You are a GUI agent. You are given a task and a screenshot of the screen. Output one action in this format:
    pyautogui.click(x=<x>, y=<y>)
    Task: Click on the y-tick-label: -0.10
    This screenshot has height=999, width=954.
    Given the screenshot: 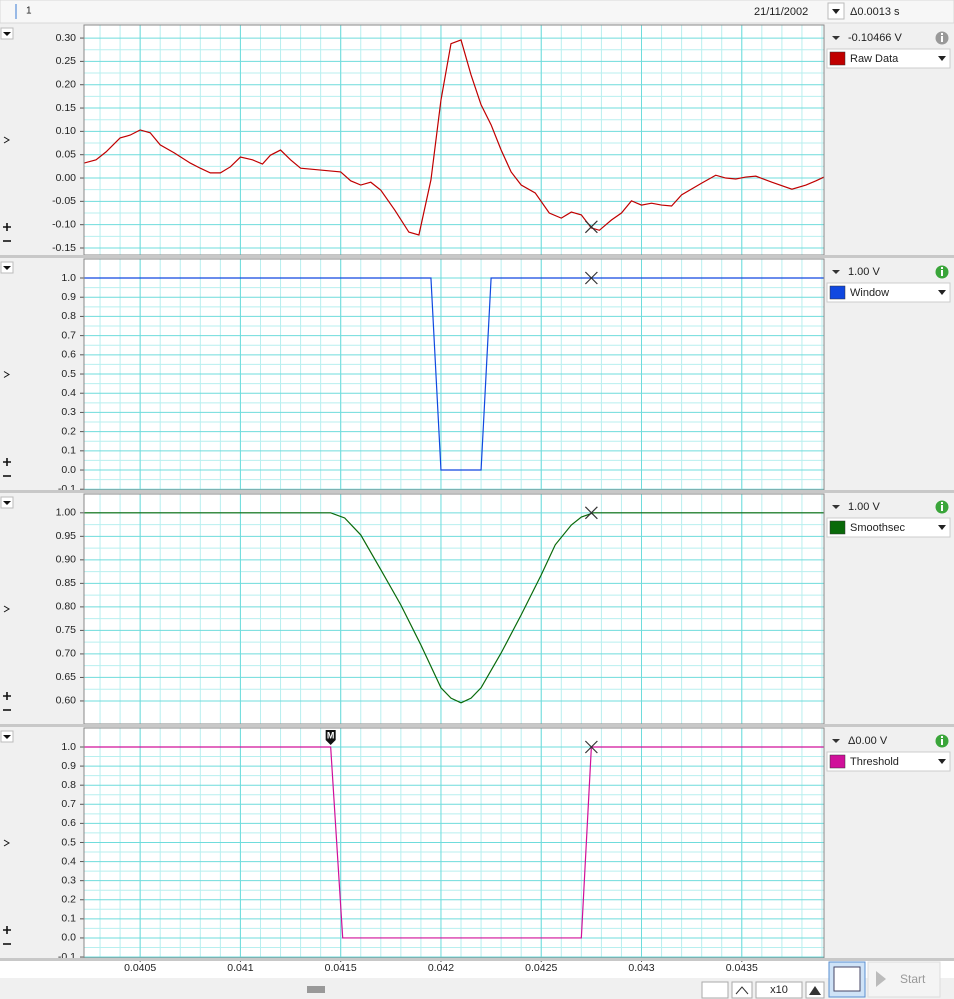 What is the action you would take?
    pyautogui.click(x=64, y=224)
    